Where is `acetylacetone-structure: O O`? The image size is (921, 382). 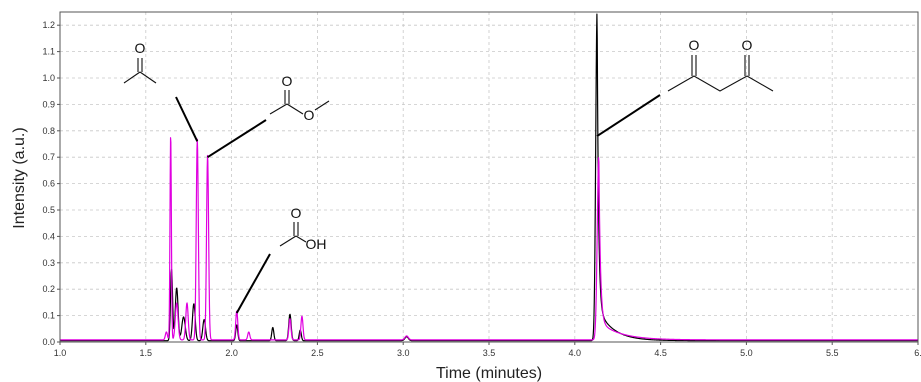
acetylacetone-structure: O O is located at coordinates (720, 64).